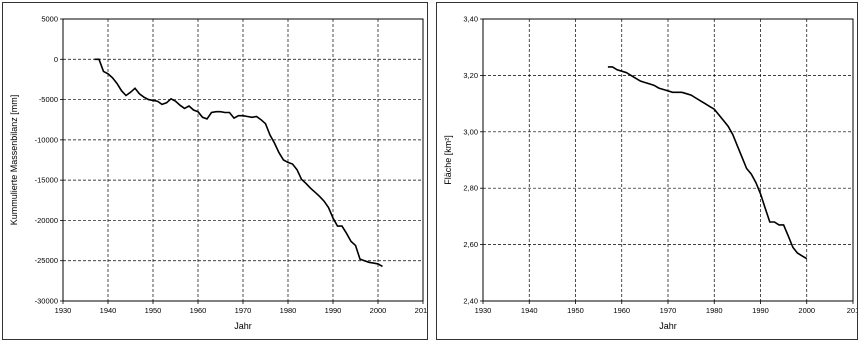  What do you see at coordinates (46, 180) in the screenshot?
I see `y-tick-label: -15000` at bounding box center [46, 180].